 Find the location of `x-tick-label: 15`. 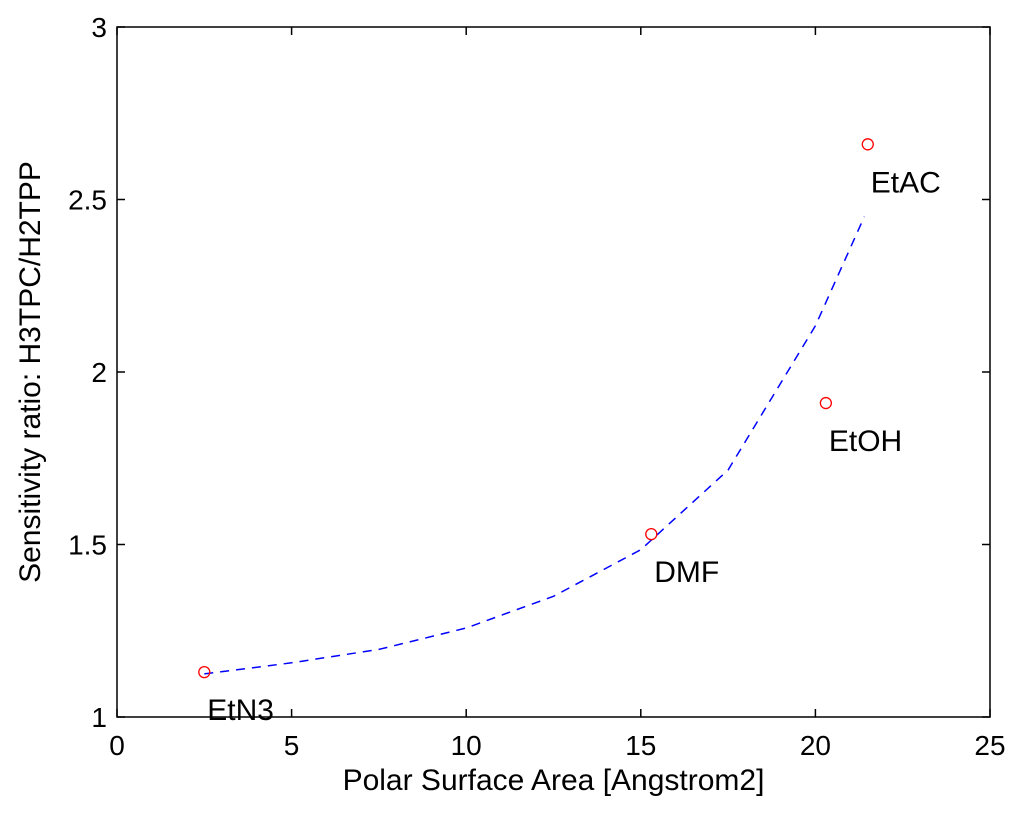

x-tick-label: 15 is located at coordinates (640, 745).